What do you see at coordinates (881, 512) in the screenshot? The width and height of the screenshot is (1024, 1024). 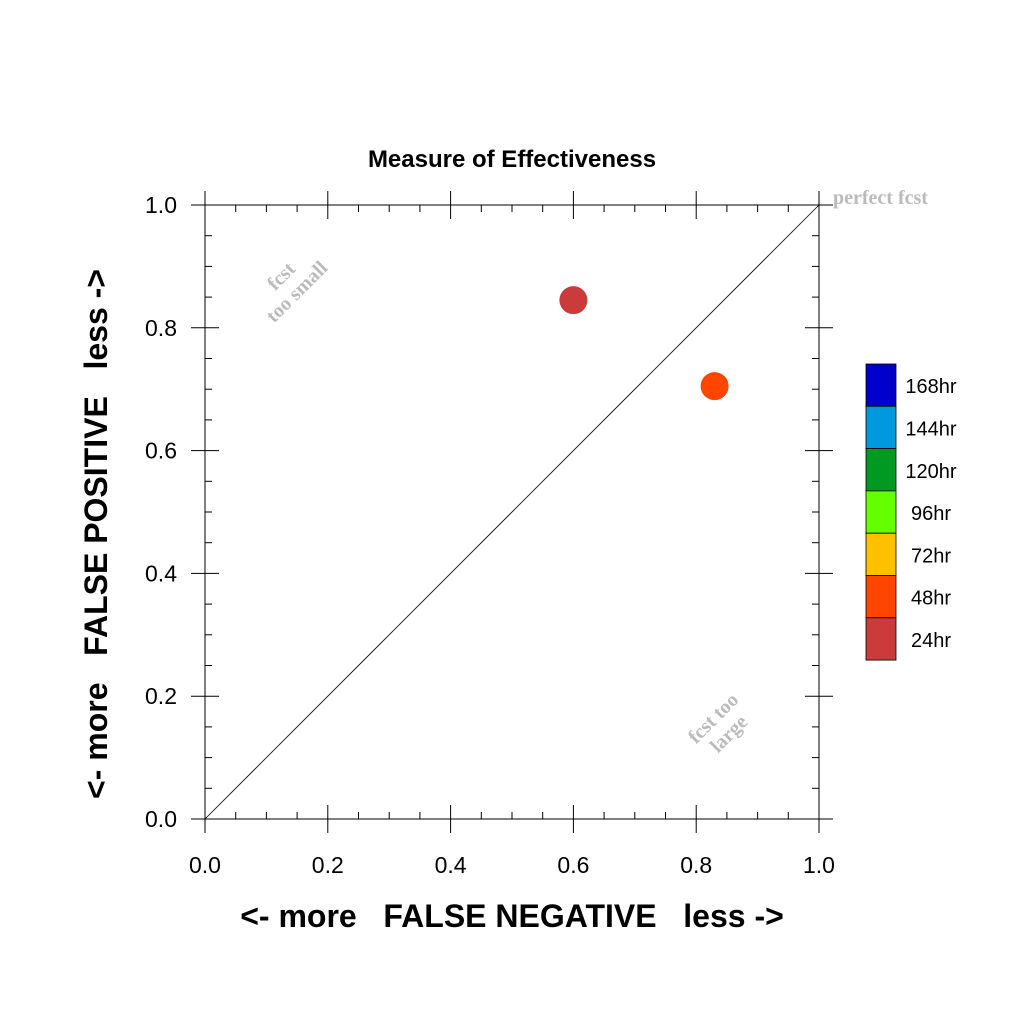 I see `legend-swatch-96hr` at bounding box center [881, 512].